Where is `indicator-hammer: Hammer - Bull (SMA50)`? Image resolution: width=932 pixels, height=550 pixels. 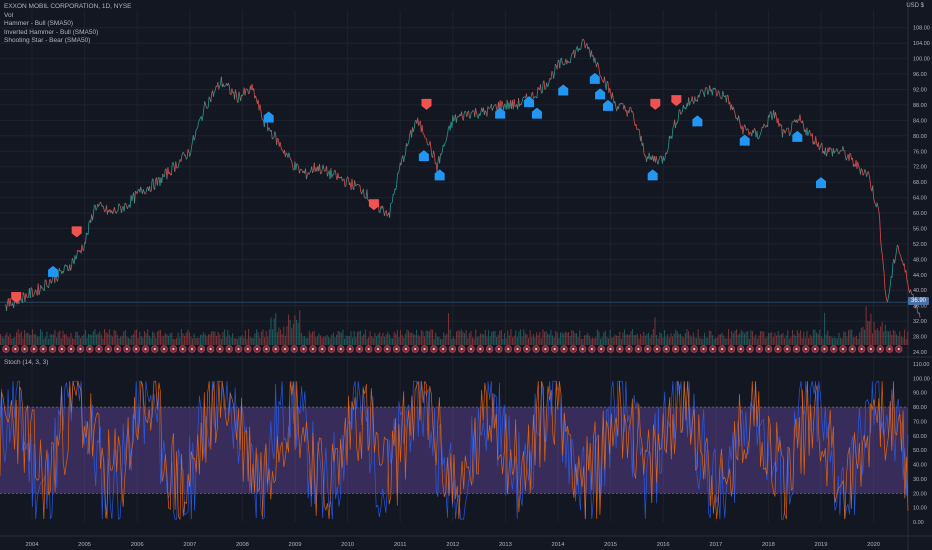
indicator-hammer: Hammer - Bull (SMA50) is located at coordinates (38, 23).